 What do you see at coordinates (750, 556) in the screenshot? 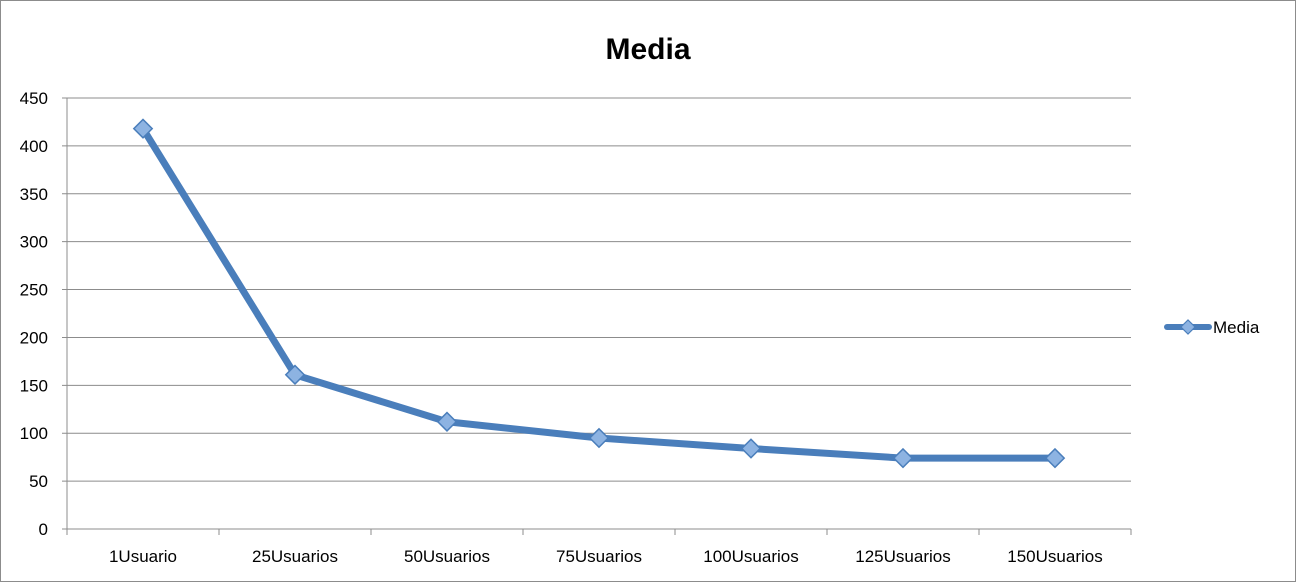
I see `x-tick-label: 100Usuarios` at bounding box center [750, 556].